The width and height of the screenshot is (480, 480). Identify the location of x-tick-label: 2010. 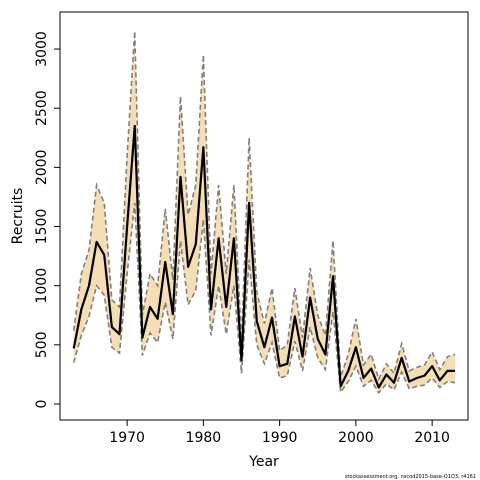
(432, 438).